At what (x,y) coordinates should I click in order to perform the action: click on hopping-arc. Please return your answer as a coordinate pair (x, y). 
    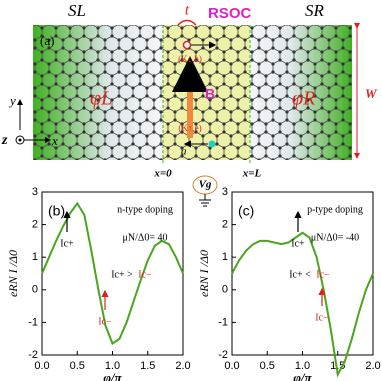
    Looking at the image, I should click on (187, 22).